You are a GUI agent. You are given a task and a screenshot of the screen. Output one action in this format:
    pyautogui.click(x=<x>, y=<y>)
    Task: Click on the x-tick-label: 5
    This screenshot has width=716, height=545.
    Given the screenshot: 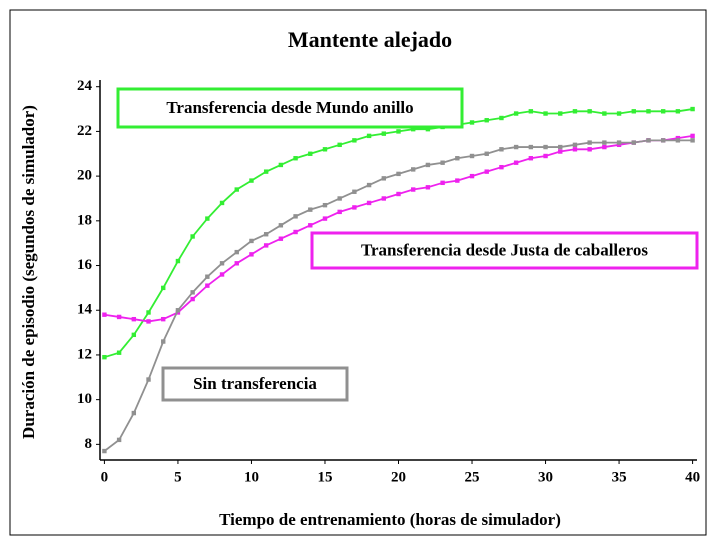 What is the action you would take?
    pyautogui.click(x=178, y=477)
    